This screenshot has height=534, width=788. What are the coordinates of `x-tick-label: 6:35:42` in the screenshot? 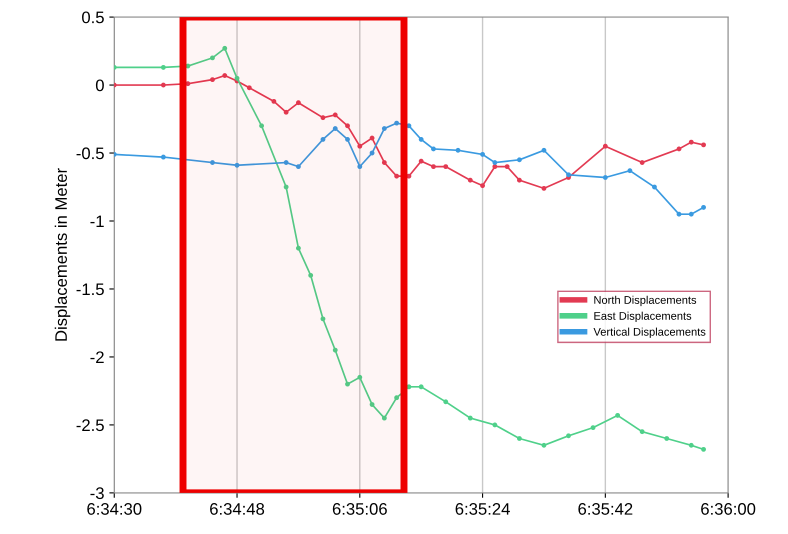 It's located at (605, 509).